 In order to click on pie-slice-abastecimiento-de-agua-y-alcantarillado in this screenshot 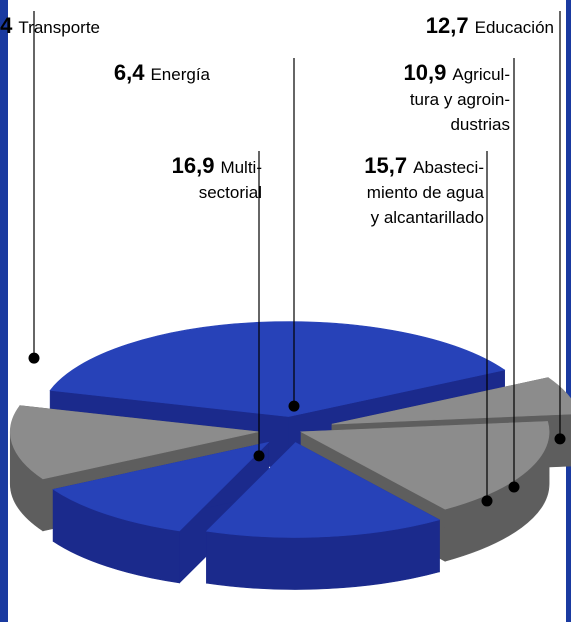, I will do `click(323, 515)`.